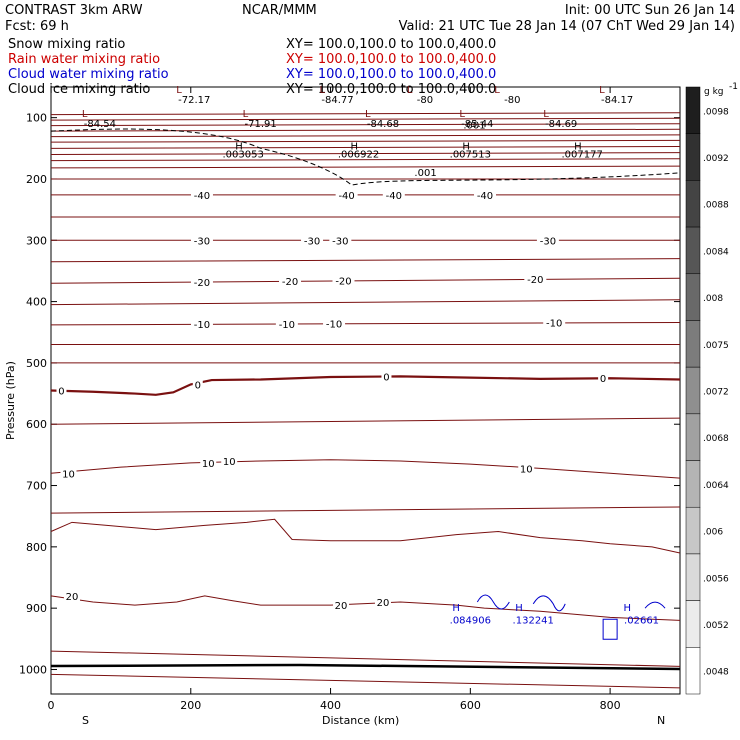 The height and width of the screenshot is (740, 740). I want to click on cloud-water-max-label: .02661, so click(641, 620).